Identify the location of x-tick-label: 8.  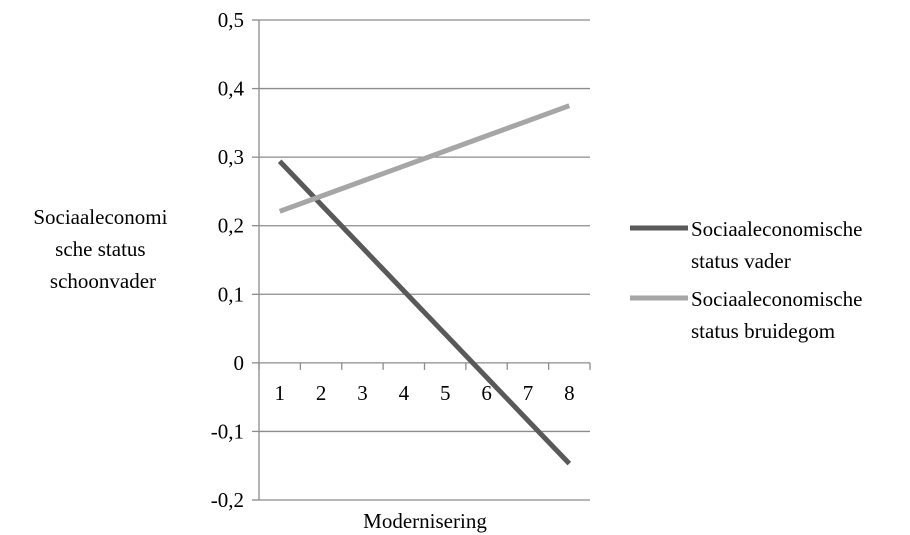
(569, 393).